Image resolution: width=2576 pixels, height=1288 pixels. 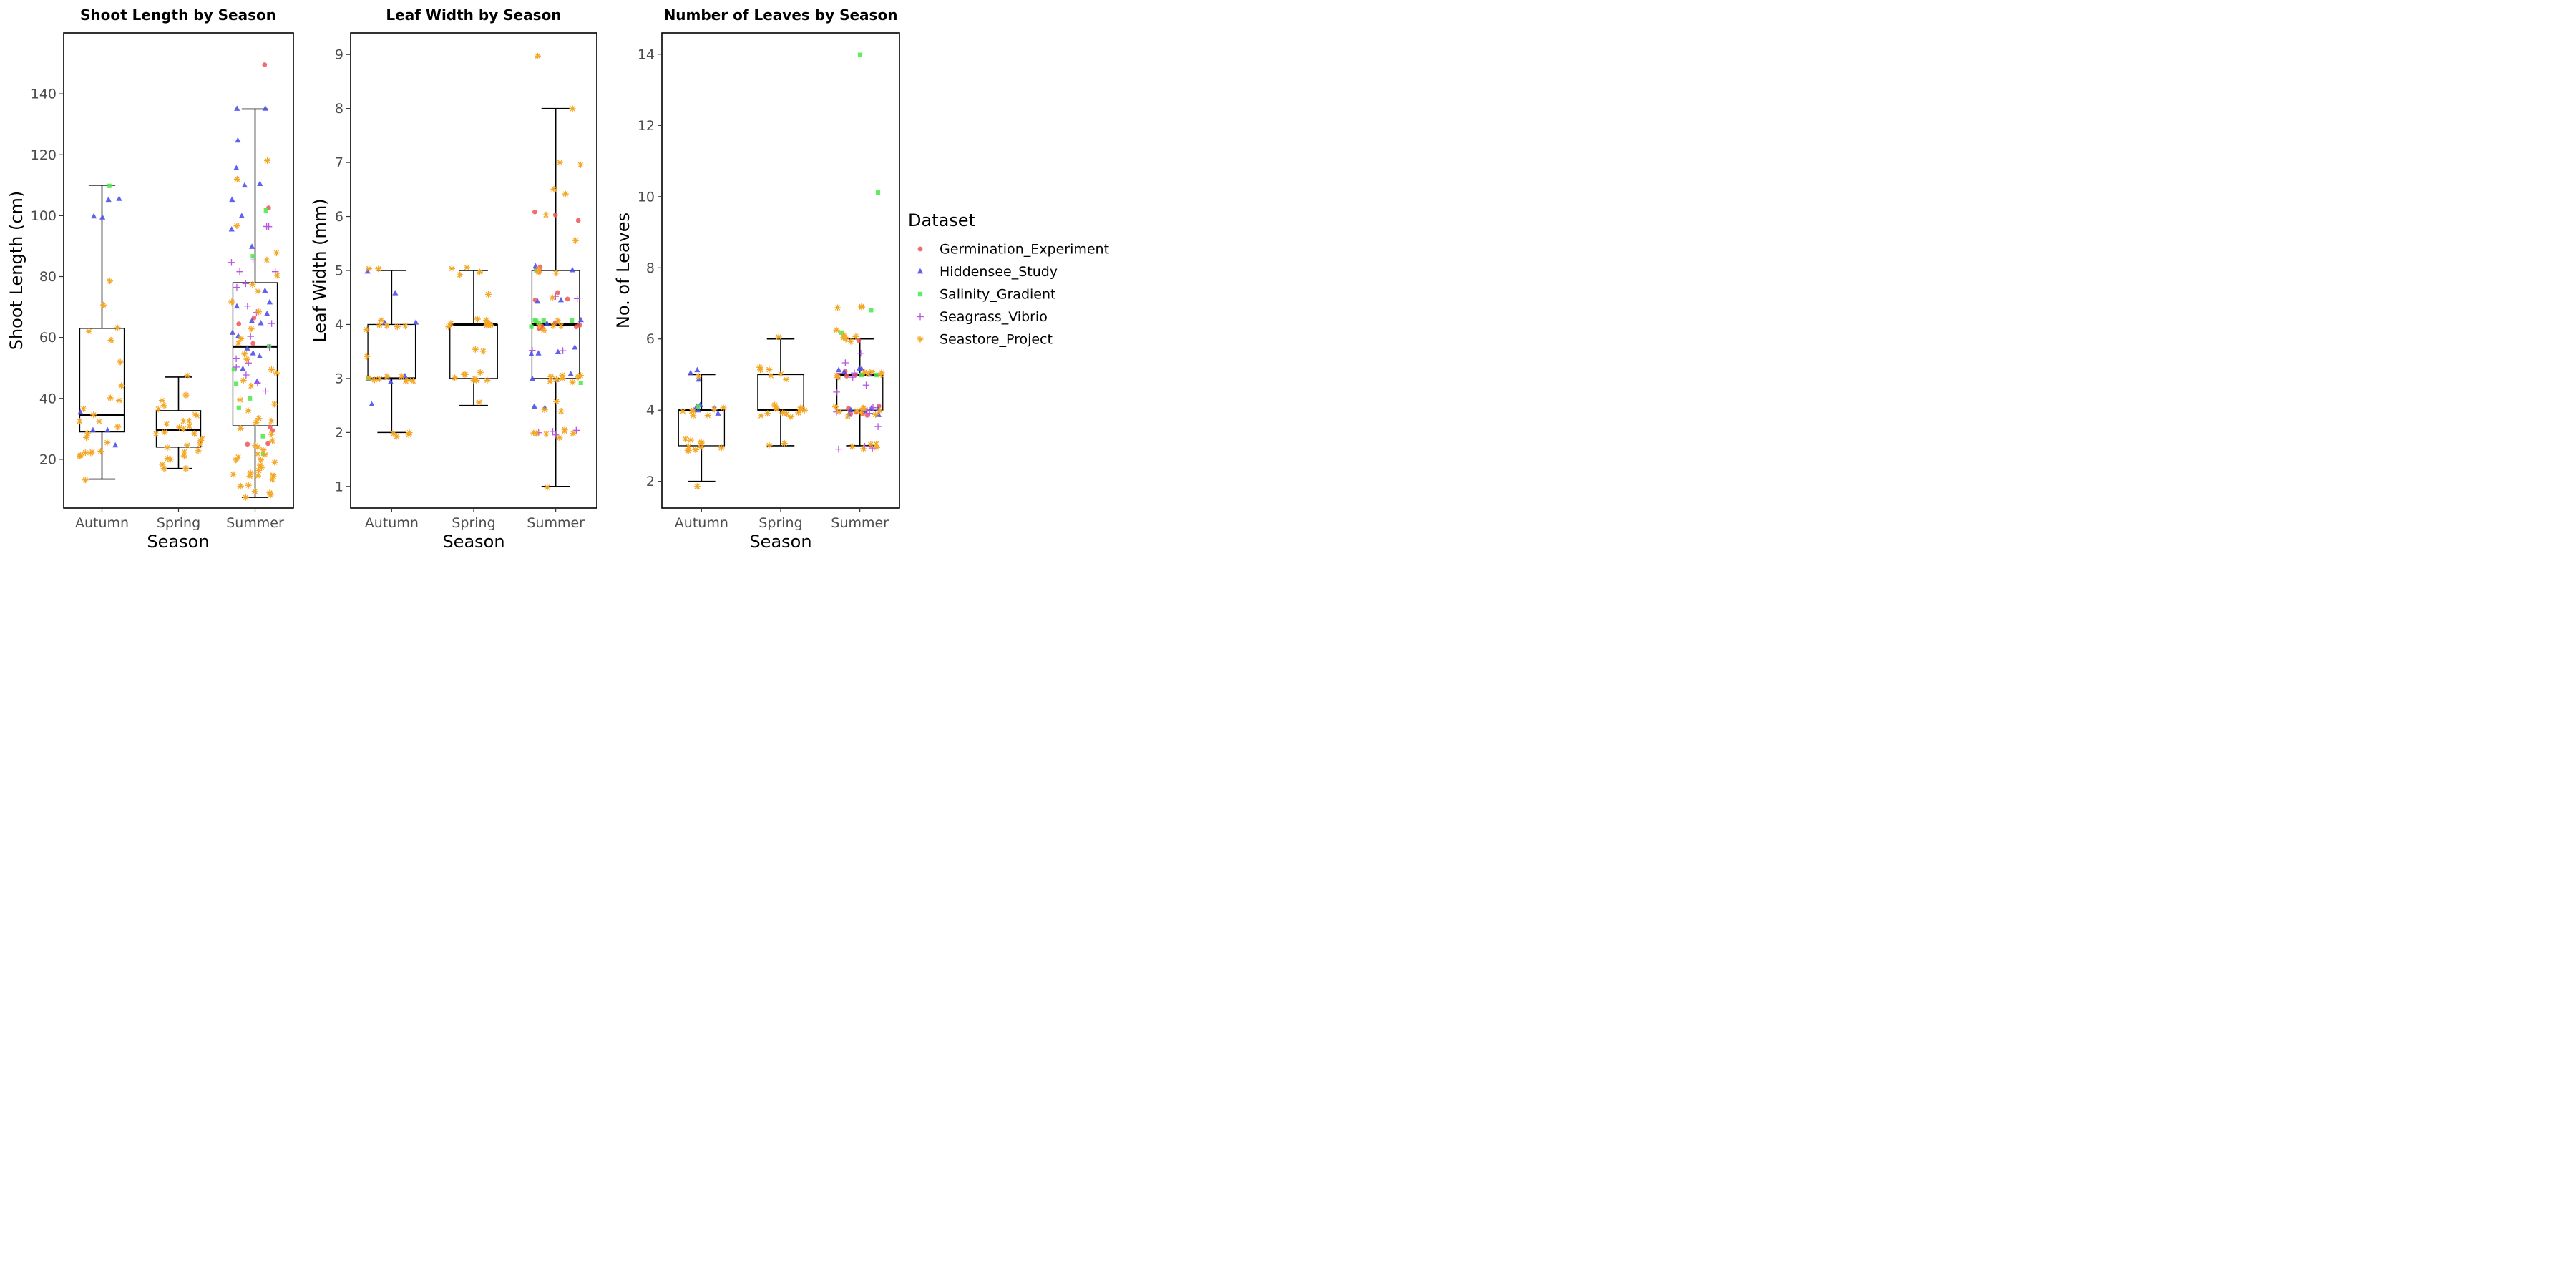 I want to click on x-tick-label: Autumn, so click(x=392, y=523).